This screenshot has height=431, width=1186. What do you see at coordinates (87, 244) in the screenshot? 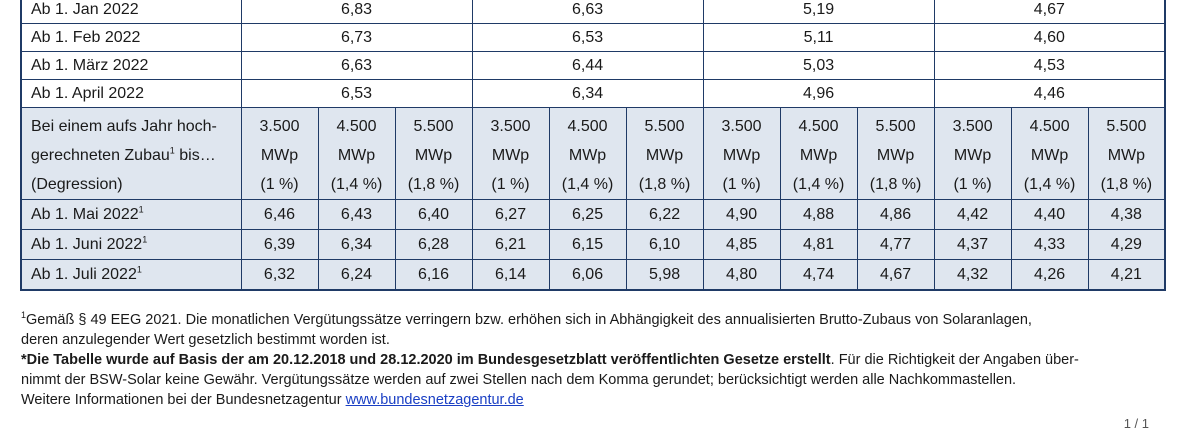
I see `row-label-text: Ab 1. Juni 2022` at bounding box center [87, 244].